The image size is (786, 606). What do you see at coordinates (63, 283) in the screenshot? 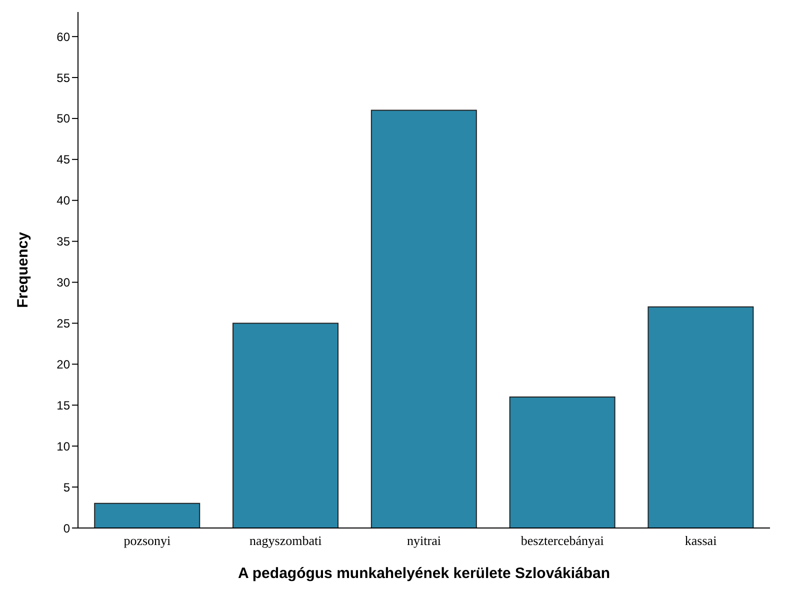
I see `y-tick-label: 30` at bounding box center [63, 283].